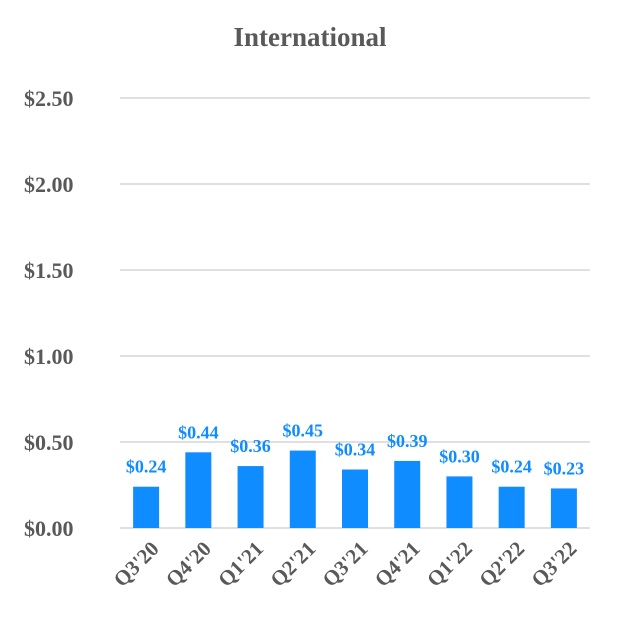 This screenshot has width=620, height=640. Describe the element at coordinates (397, 564) in the screenshot. I see `x-category-label: Q4'21` at that location.